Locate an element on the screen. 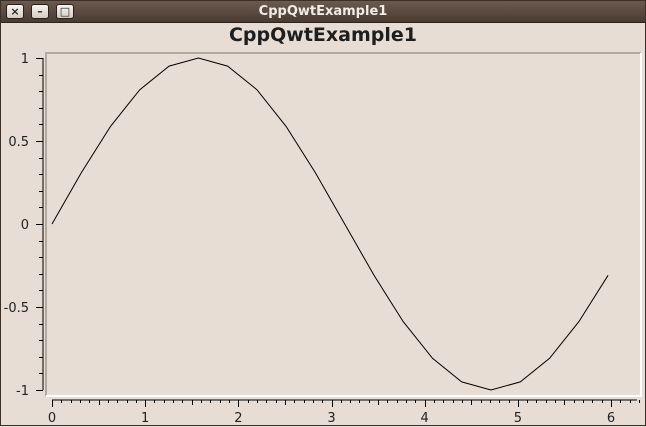 Image resolution: width=646 pixels, height=427 pixels. x-tick-label: 2 is located at coordinates (238, 418).